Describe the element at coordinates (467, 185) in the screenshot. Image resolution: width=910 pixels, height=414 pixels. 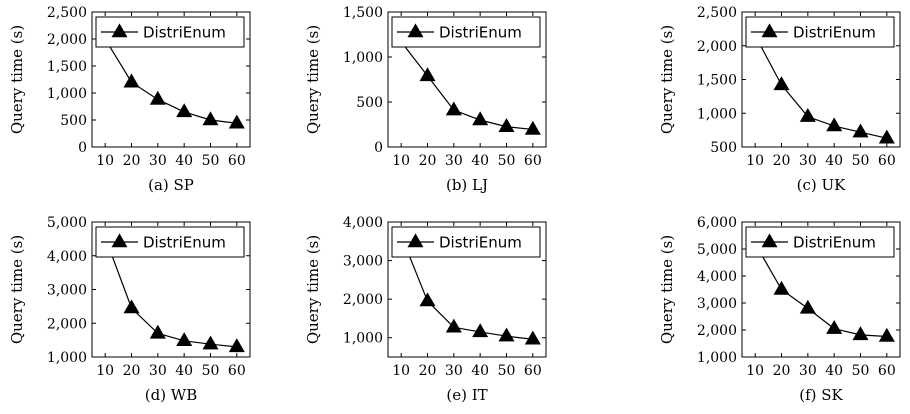
I see `chart-caption: (b) LJ` at that location.